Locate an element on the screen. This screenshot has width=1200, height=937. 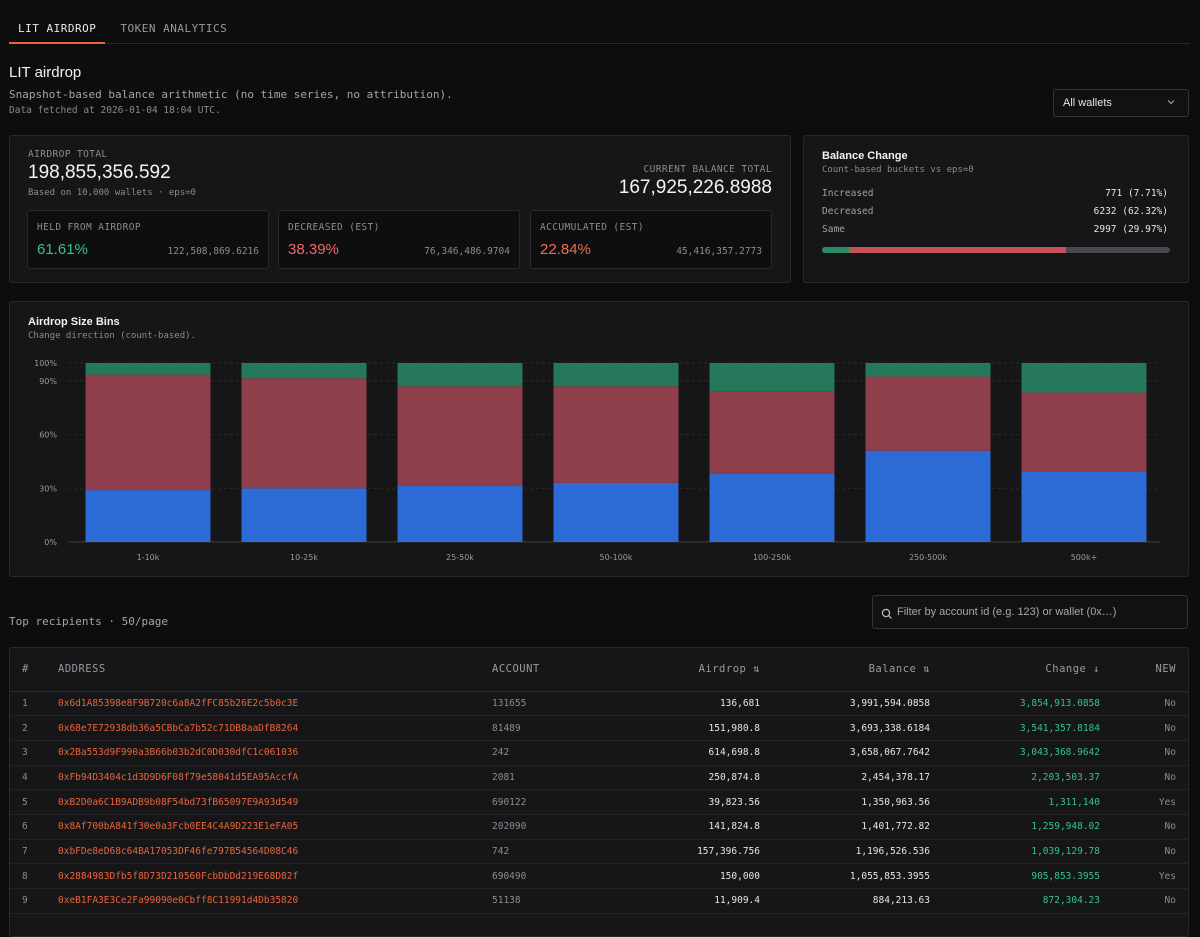
col-airdrop-sort: Airdrop ⇅ is located at coordinates (681, 670).